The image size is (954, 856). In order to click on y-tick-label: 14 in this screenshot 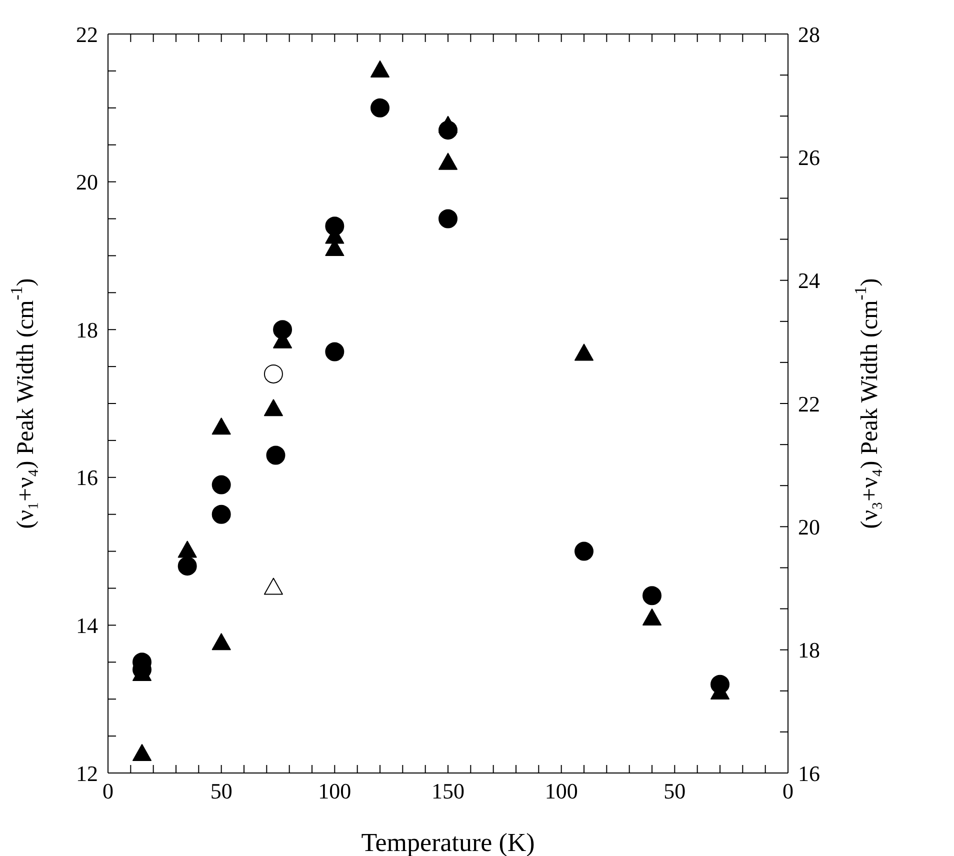, I will do `click(87, 625)`.